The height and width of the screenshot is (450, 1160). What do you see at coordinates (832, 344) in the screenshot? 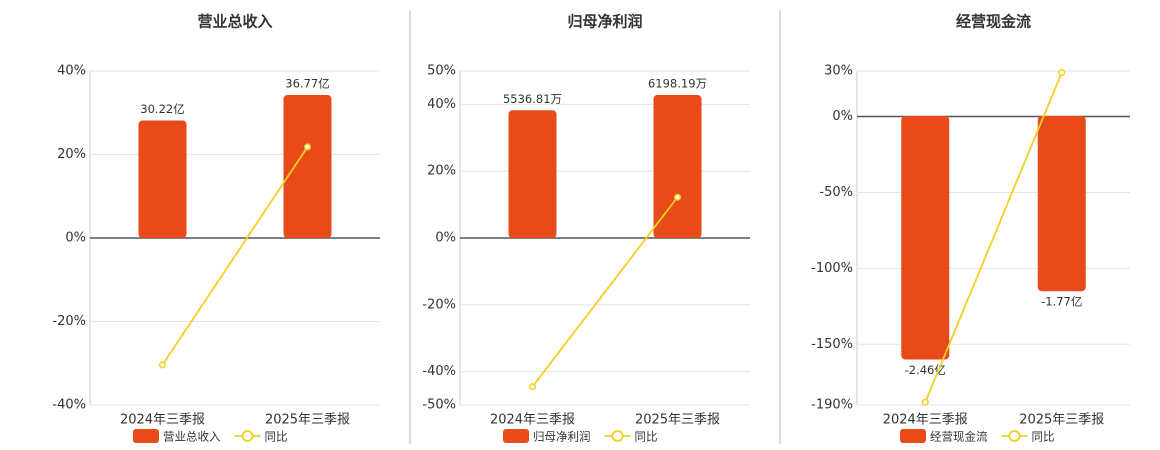
I see `y-tick-label: -150%` at bounding box center [832, 344].